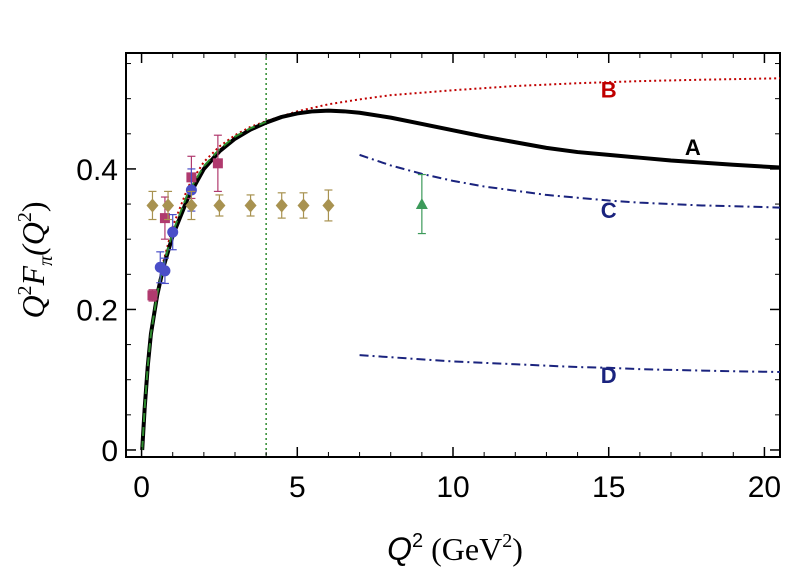 The height and width of the screenshot is (572, 789). What do you see at coordinates (609, 375) in the screenshot?
I see `curve-label-d: D` at bounding box center [609, 375].